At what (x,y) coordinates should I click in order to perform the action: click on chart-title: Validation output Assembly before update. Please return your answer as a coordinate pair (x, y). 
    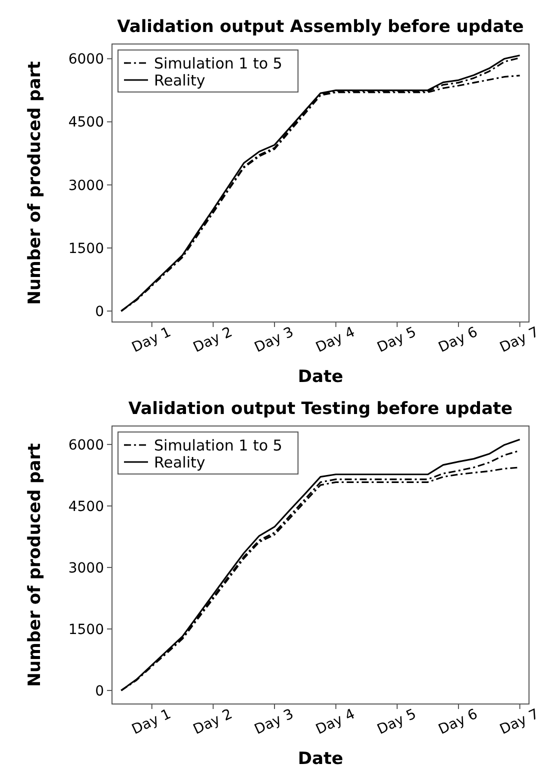
    Looking at the image, I should click on (320, 27).